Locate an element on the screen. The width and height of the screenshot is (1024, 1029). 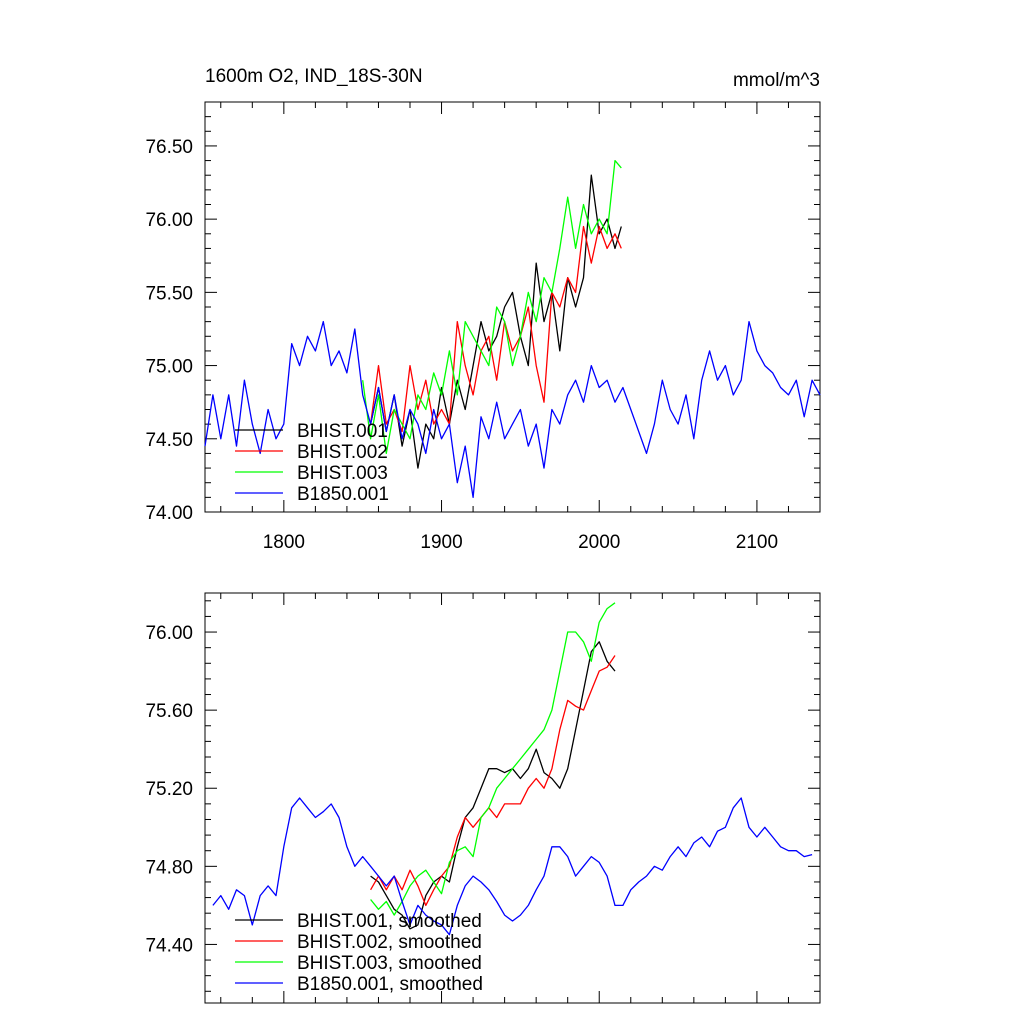
x-tick-label: 1900 is located at coordinates (441, 542).